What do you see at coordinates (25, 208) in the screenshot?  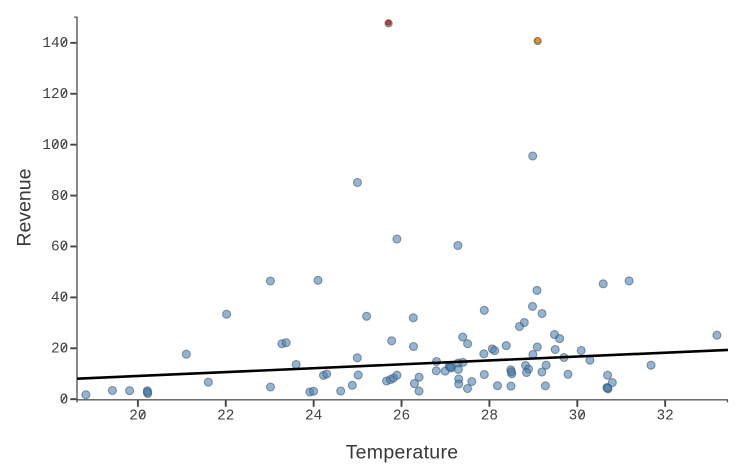 I see `svg-text: Revenue` at bounding box center [25, 208].